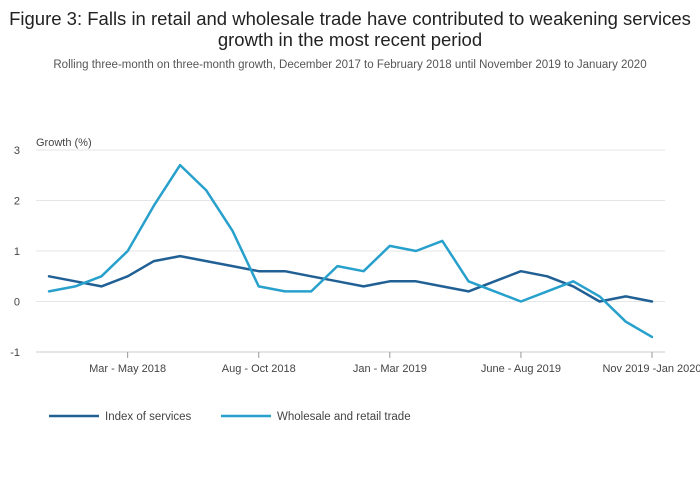  I want to click on x-tick-label: Nov 2019 -Jan 2020, so click(651, 369).